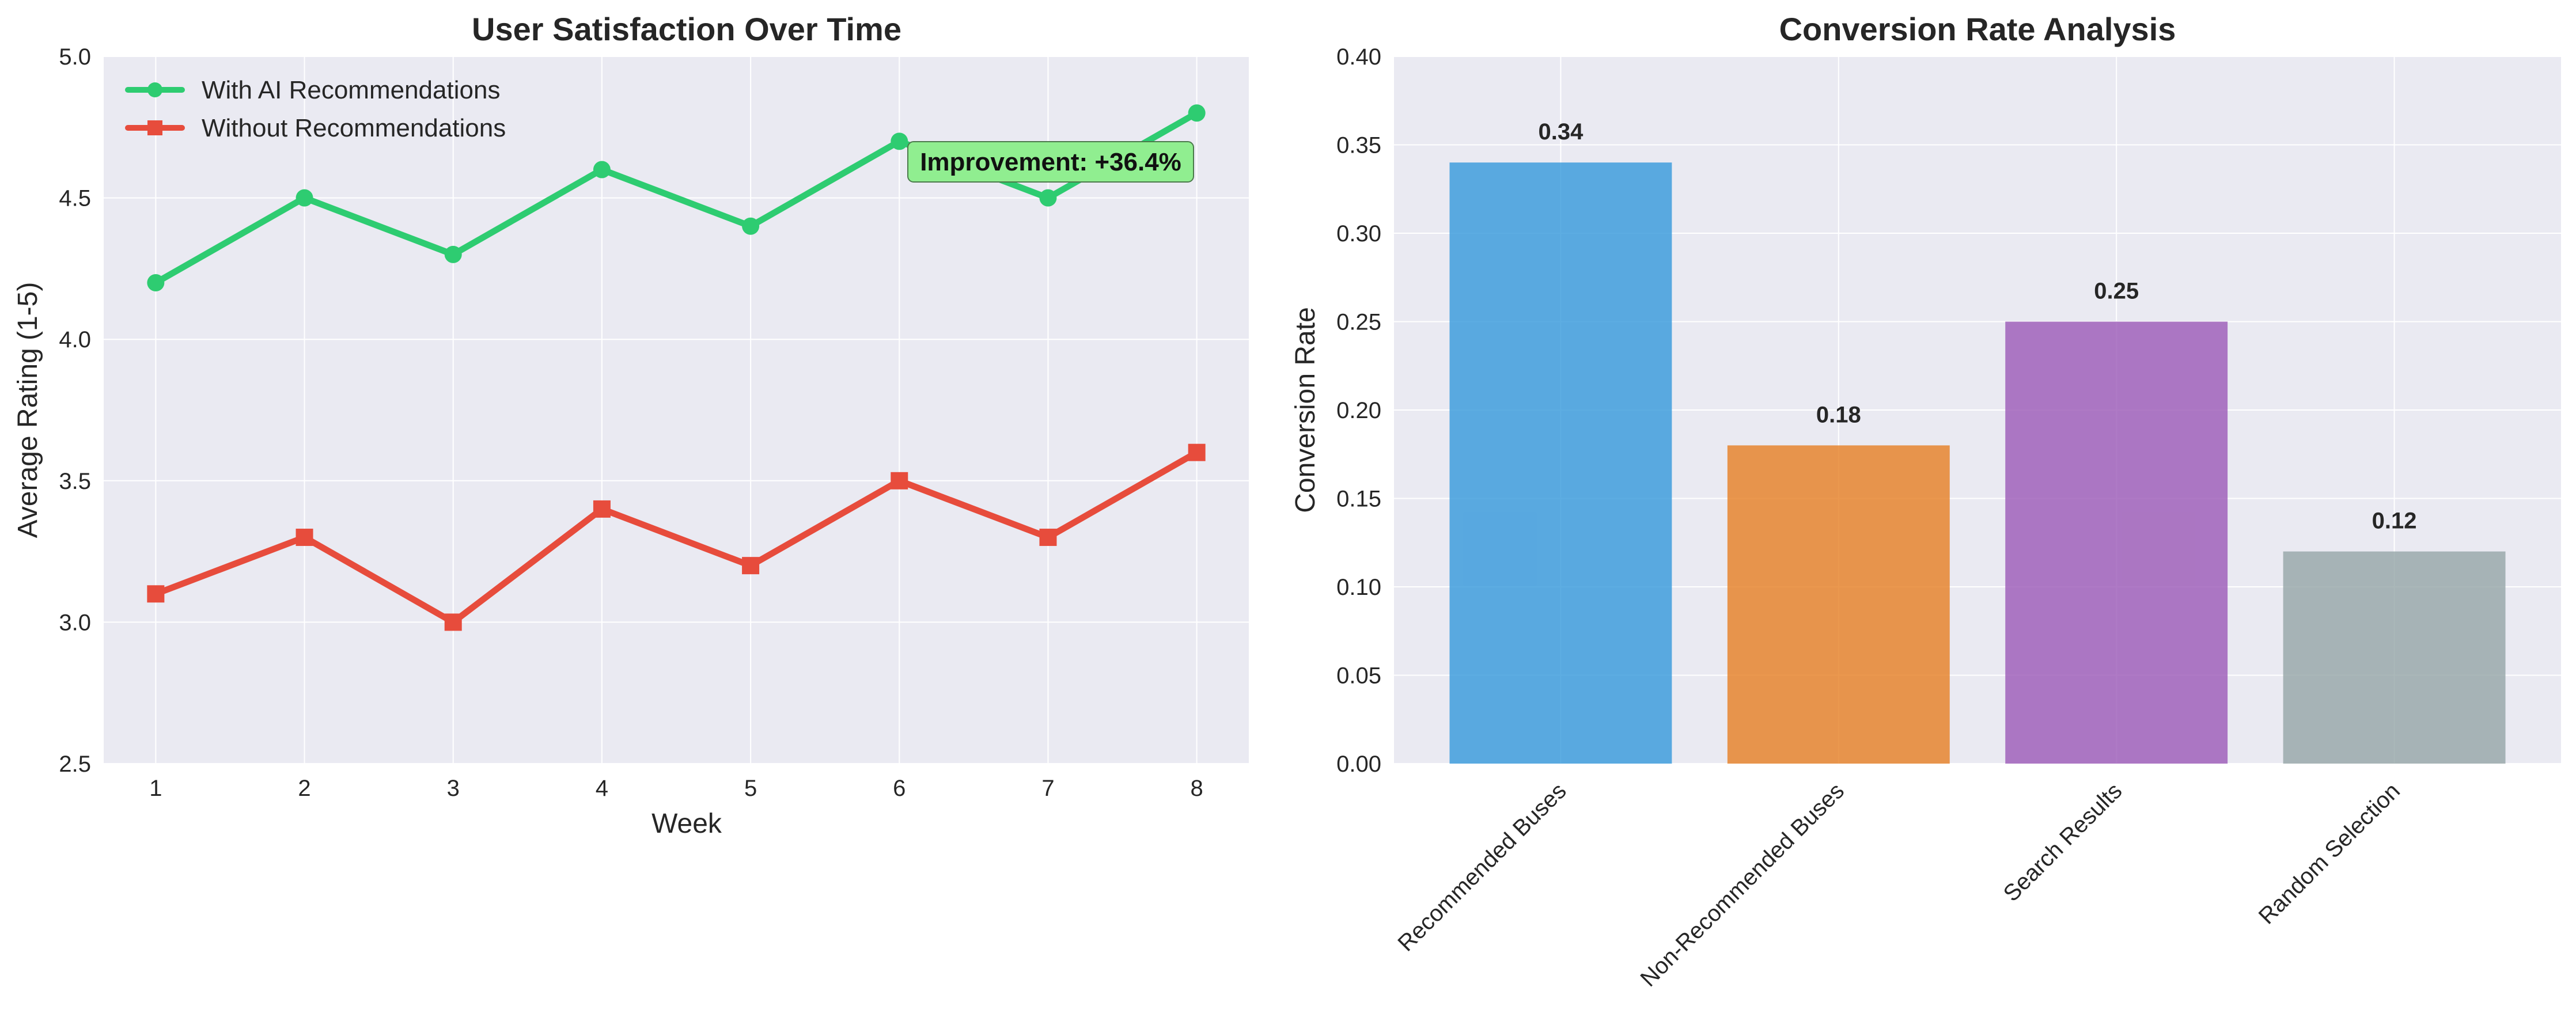  Describe the element at coordinates (676, 789) in the screenshot. I see `line-chart-x-ticks: 1 2 3 4 5 6 7 8` at that location.